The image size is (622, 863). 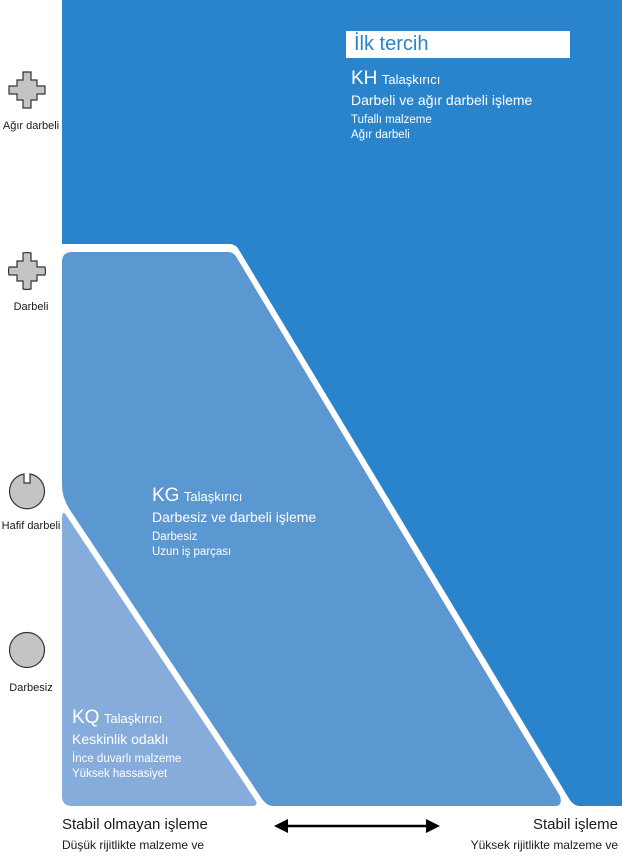 What do you see at coordinates (458, 44) in the screenshot?
I see `first-choice-badge: İlk tercih` at bounding box center [458, 44].